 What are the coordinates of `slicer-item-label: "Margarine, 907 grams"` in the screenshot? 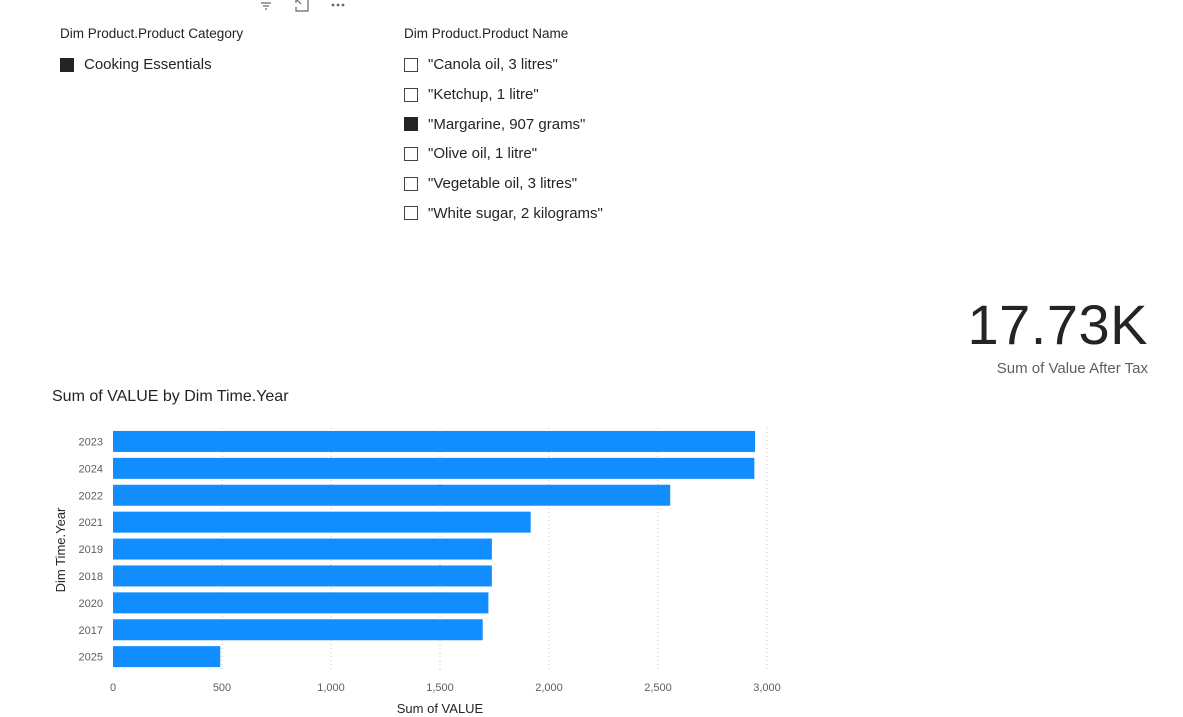 It's located at (507, 124).